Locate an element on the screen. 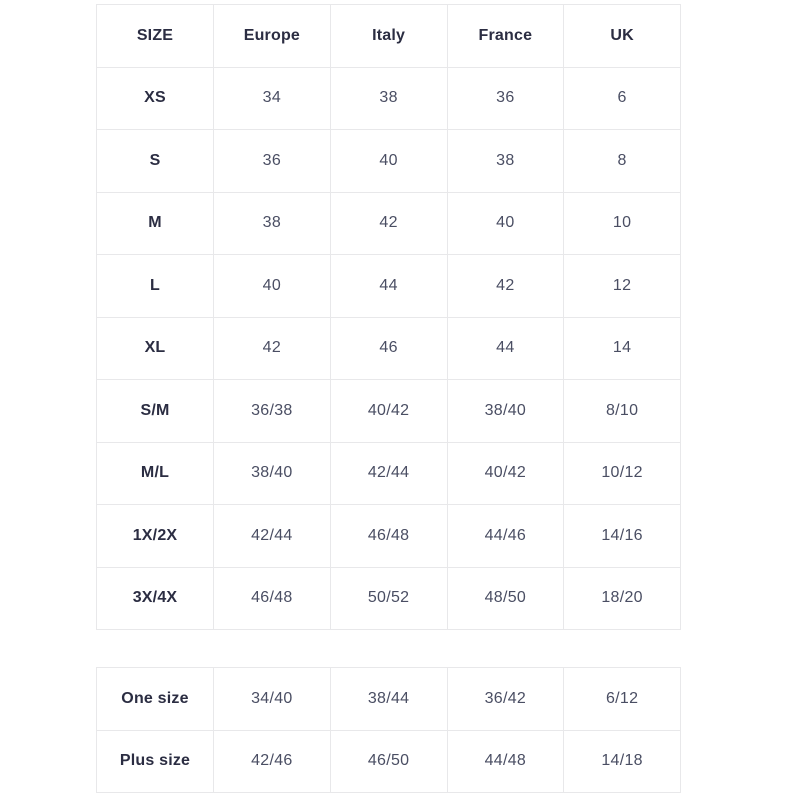  france-value-cell: 40 is located at coordinates (505, 223).